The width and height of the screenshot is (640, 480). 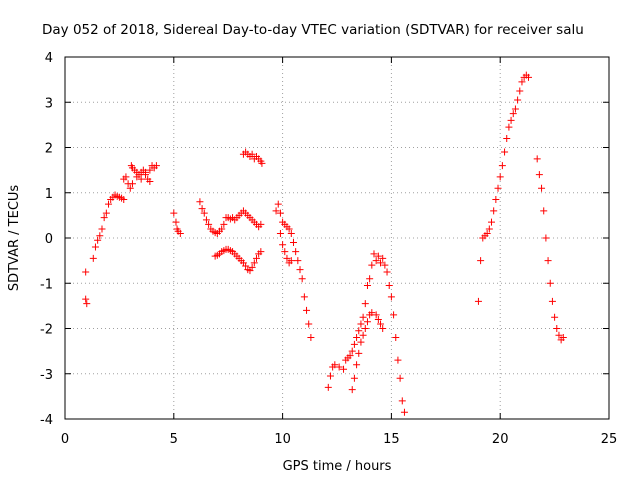 I want to click on series-seg5, so click(x=177, y=223).